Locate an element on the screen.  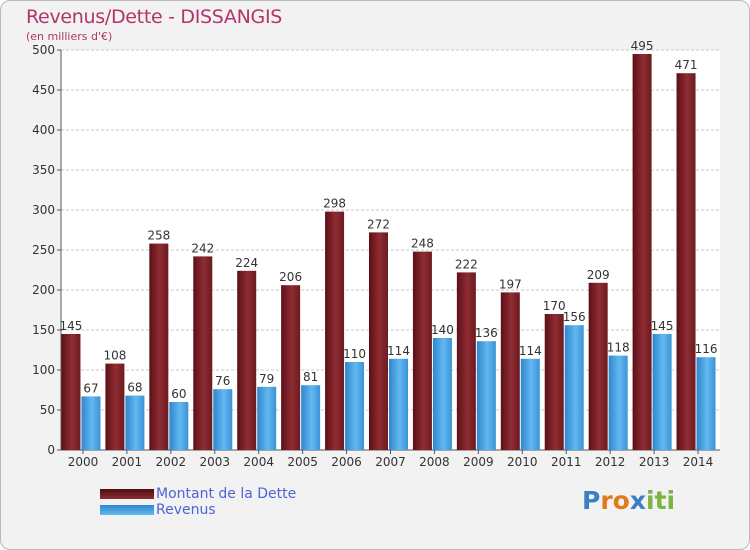
data-label-dette: 197 is located at coordinates (510, 284).